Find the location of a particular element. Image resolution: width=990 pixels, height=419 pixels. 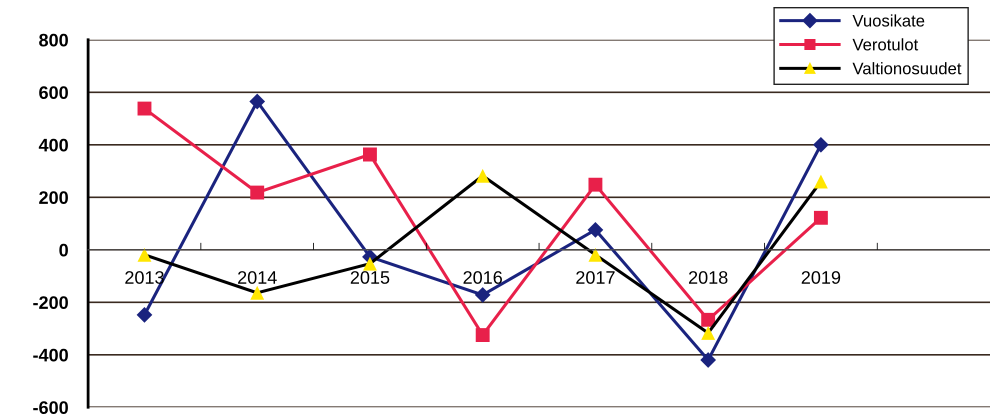

legend-label: Valtionosuudet is located at coordinates (907, 68).